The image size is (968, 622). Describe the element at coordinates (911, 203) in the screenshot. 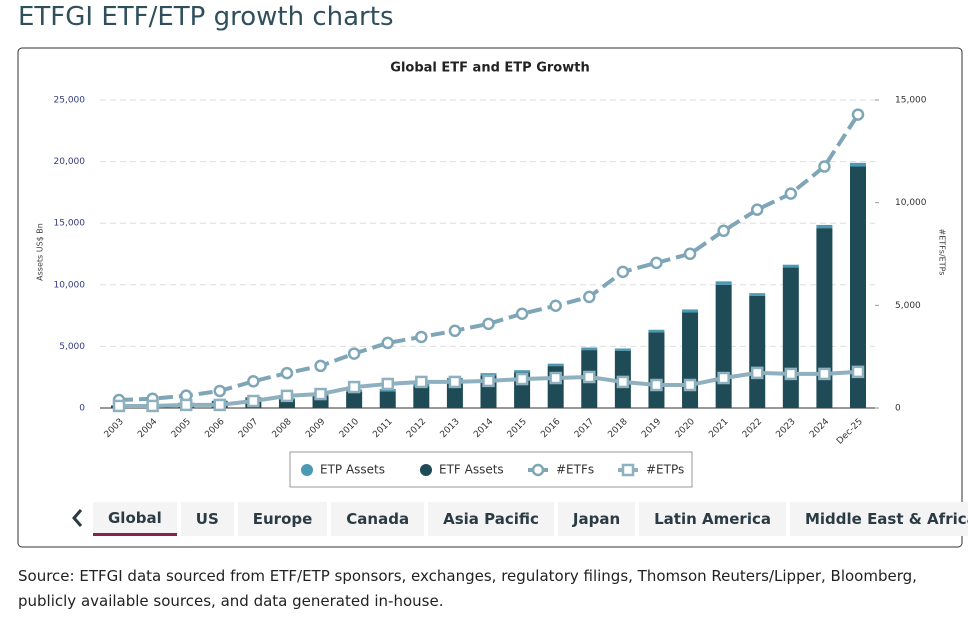

I see `y2-tick-label: 10,000` at that location.